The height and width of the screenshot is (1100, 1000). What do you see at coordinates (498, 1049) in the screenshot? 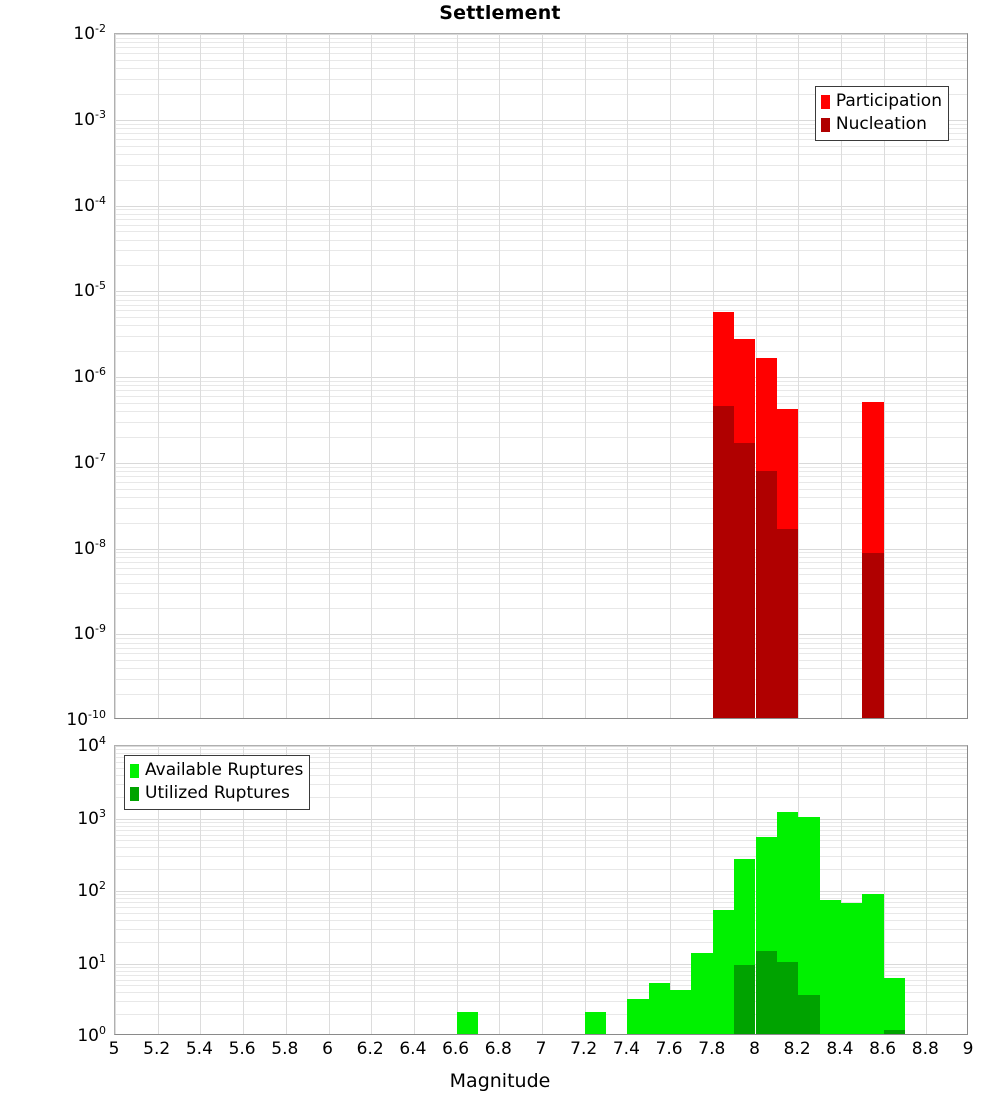
I see `x-tick-label: 6.8` at bounding box center [498, 1049].